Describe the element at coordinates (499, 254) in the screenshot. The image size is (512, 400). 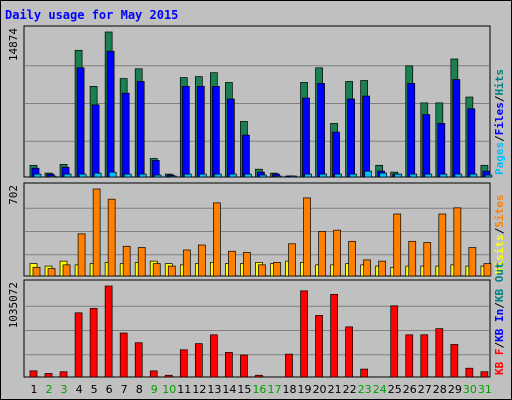
I see `legend-entry-visits: Visits` at that location.